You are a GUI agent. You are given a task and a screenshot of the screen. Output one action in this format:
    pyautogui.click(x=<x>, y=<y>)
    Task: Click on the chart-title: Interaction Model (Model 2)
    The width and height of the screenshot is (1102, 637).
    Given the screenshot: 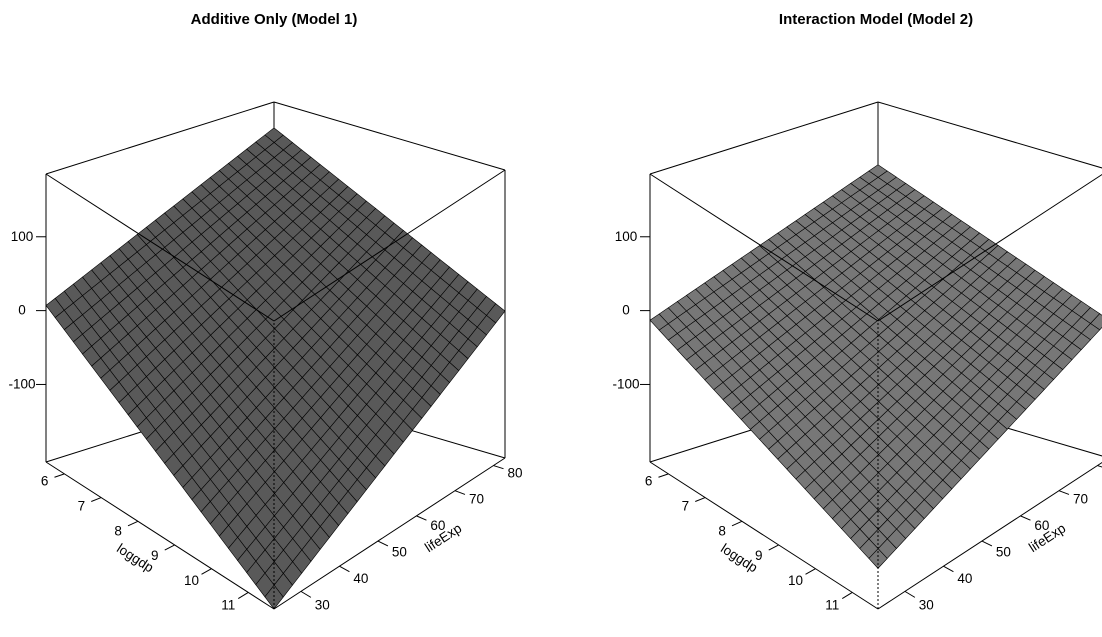 What is the action you would take?
    pyautogui.click(x=876, y=19)
    